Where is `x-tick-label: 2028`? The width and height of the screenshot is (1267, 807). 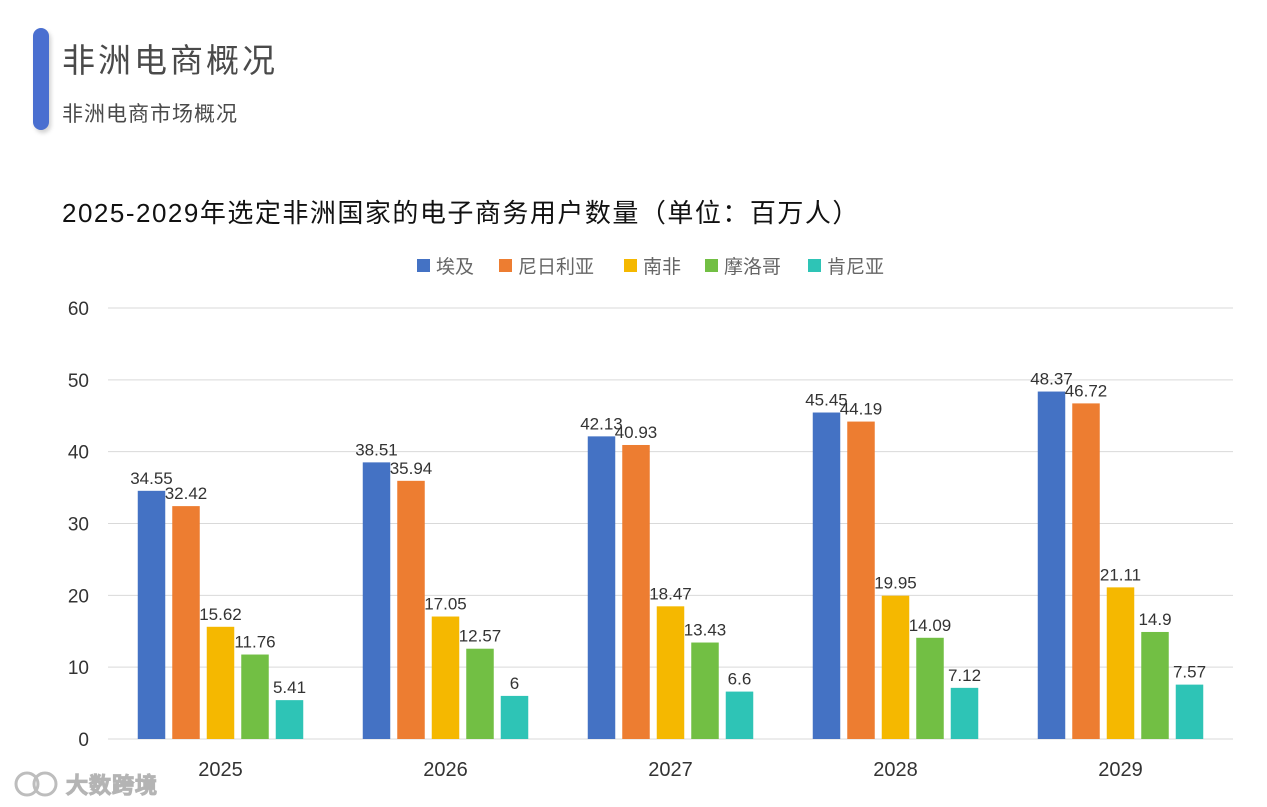 x-tick-label: 2028 is located at coordinates (895, 770).